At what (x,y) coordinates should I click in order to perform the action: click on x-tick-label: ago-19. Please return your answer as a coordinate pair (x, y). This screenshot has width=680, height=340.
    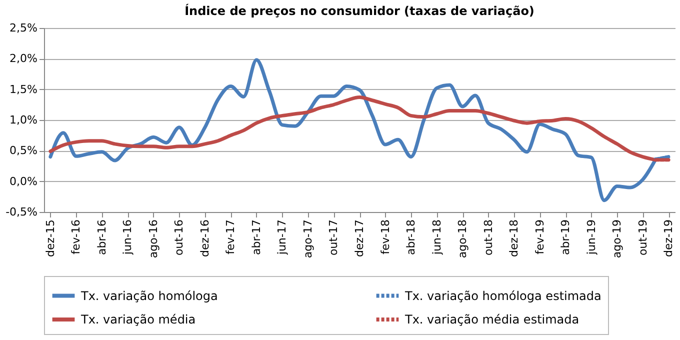
    Looking at the image, I should click on (617, 239).